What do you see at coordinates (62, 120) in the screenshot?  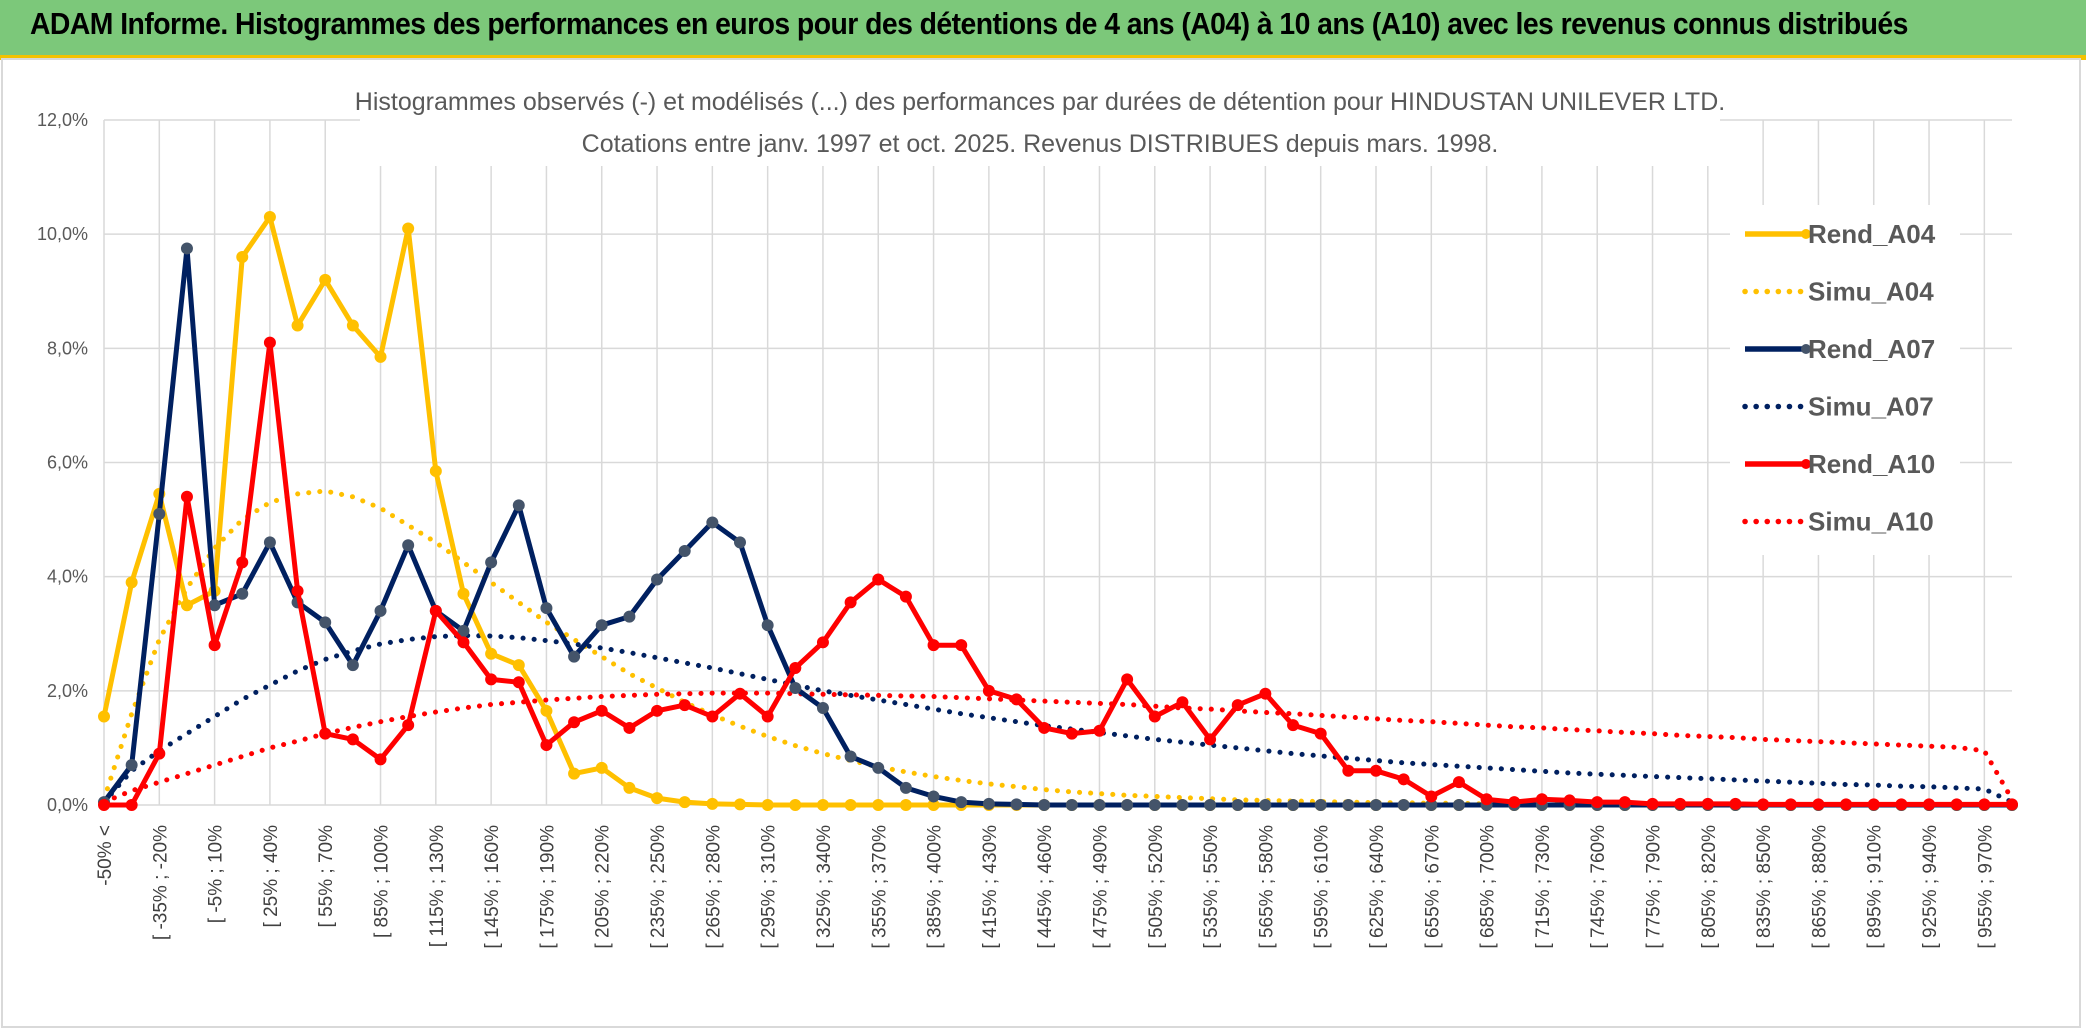 I see `y-tick-label: 12,0%` at bounding box center [62, 120].